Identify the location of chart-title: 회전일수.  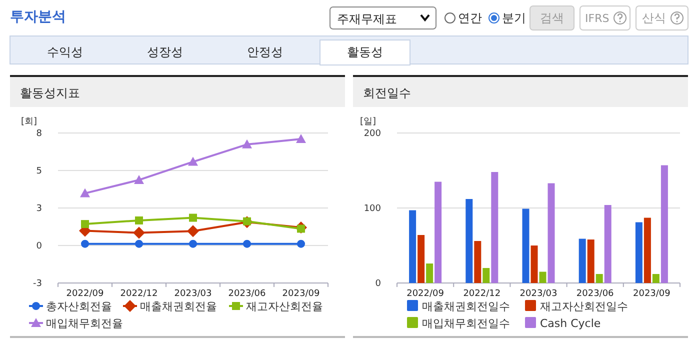
(387, 93).